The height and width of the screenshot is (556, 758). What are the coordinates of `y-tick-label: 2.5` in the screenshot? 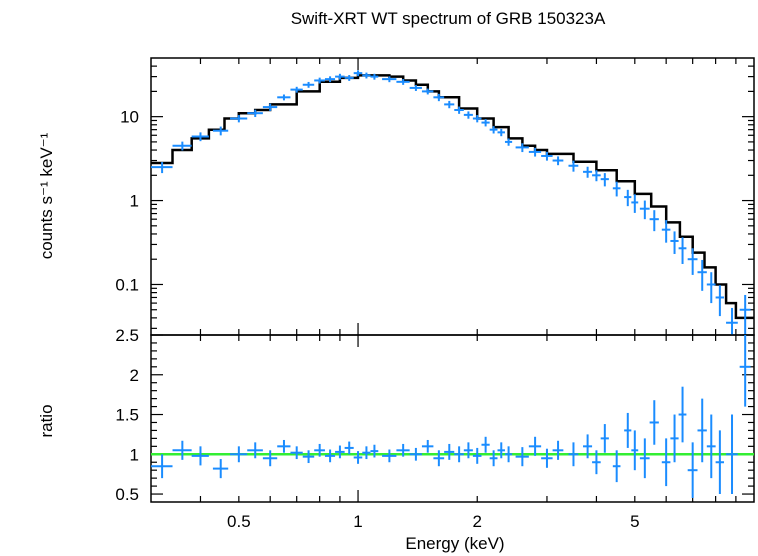 It's located at (127, 335).